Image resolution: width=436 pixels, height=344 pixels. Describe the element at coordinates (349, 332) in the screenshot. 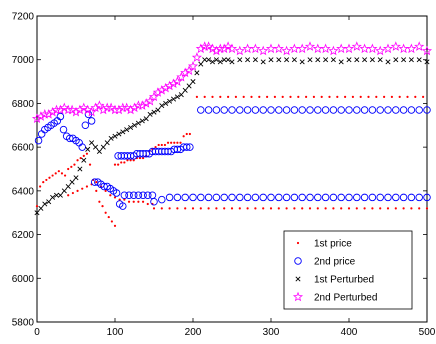

I see `x-tick-label: 400` at that location.